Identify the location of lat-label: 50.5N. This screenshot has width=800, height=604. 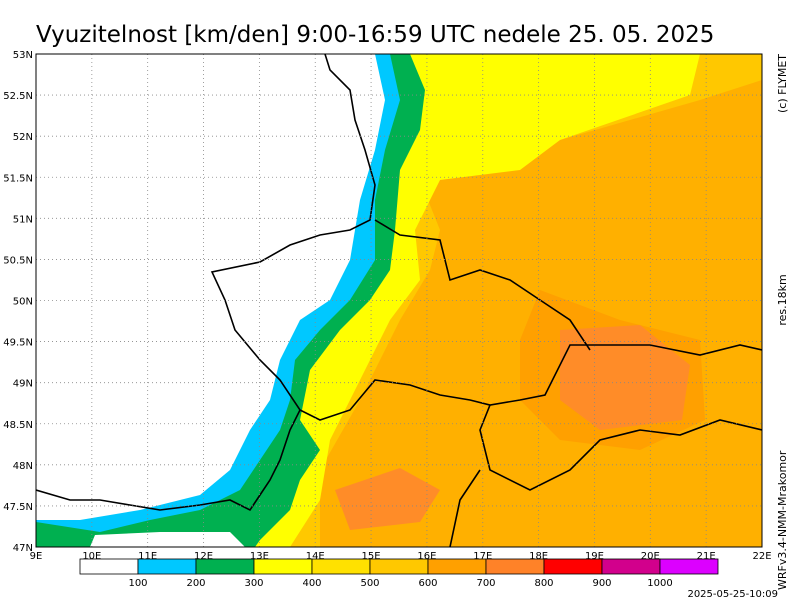
(18, 260).